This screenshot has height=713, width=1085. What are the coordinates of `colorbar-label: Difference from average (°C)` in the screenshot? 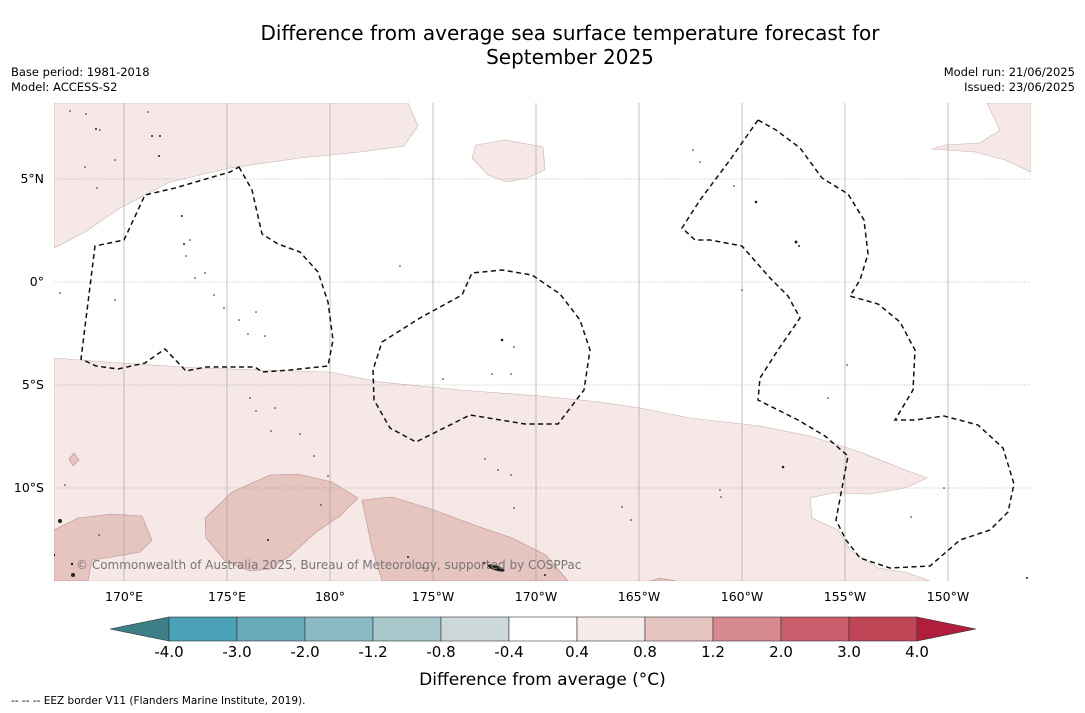 It's located at (542, 680).